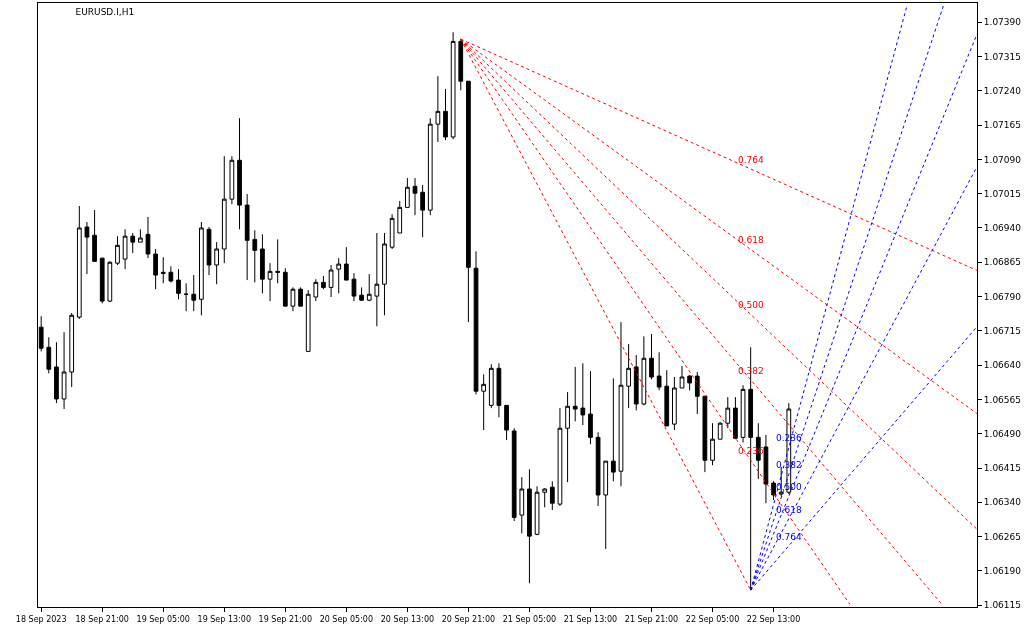  I want to click on x-tick-label: 19 Sep 05:00, so click(163, 619).